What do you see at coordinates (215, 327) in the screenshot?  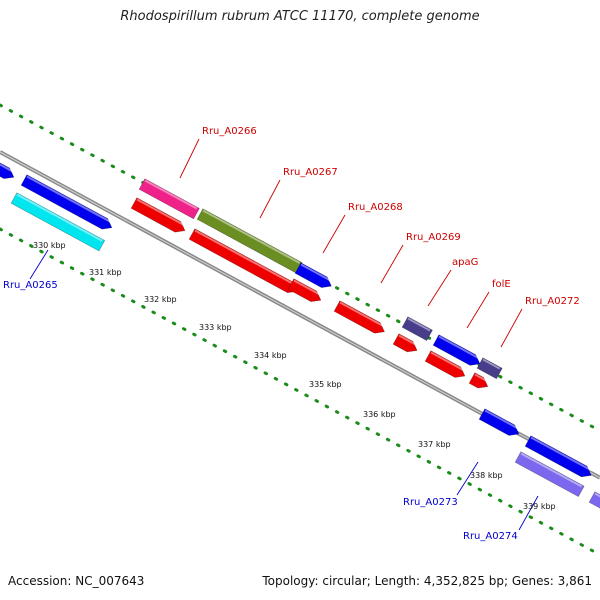 I see `tick-label: 333 kbp` at bounding box center [215, 327].